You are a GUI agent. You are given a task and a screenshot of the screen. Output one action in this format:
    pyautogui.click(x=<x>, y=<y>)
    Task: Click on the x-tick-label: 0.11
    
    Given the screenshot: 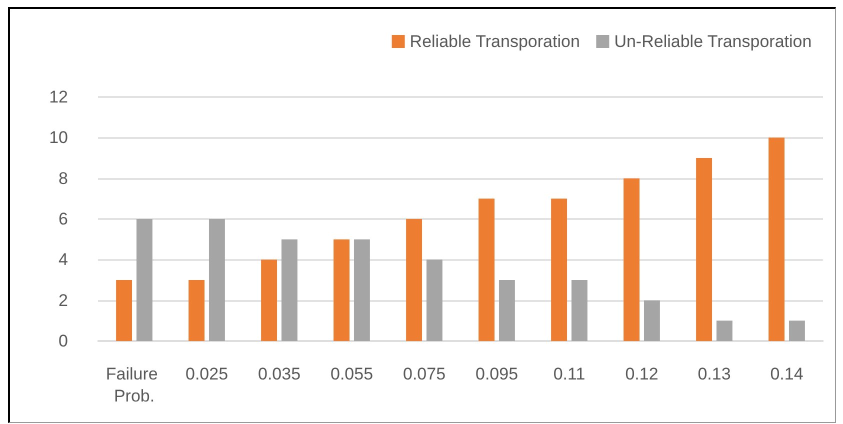 What is the action you would take?
    pyautogui.click(x=569, y=374)
    